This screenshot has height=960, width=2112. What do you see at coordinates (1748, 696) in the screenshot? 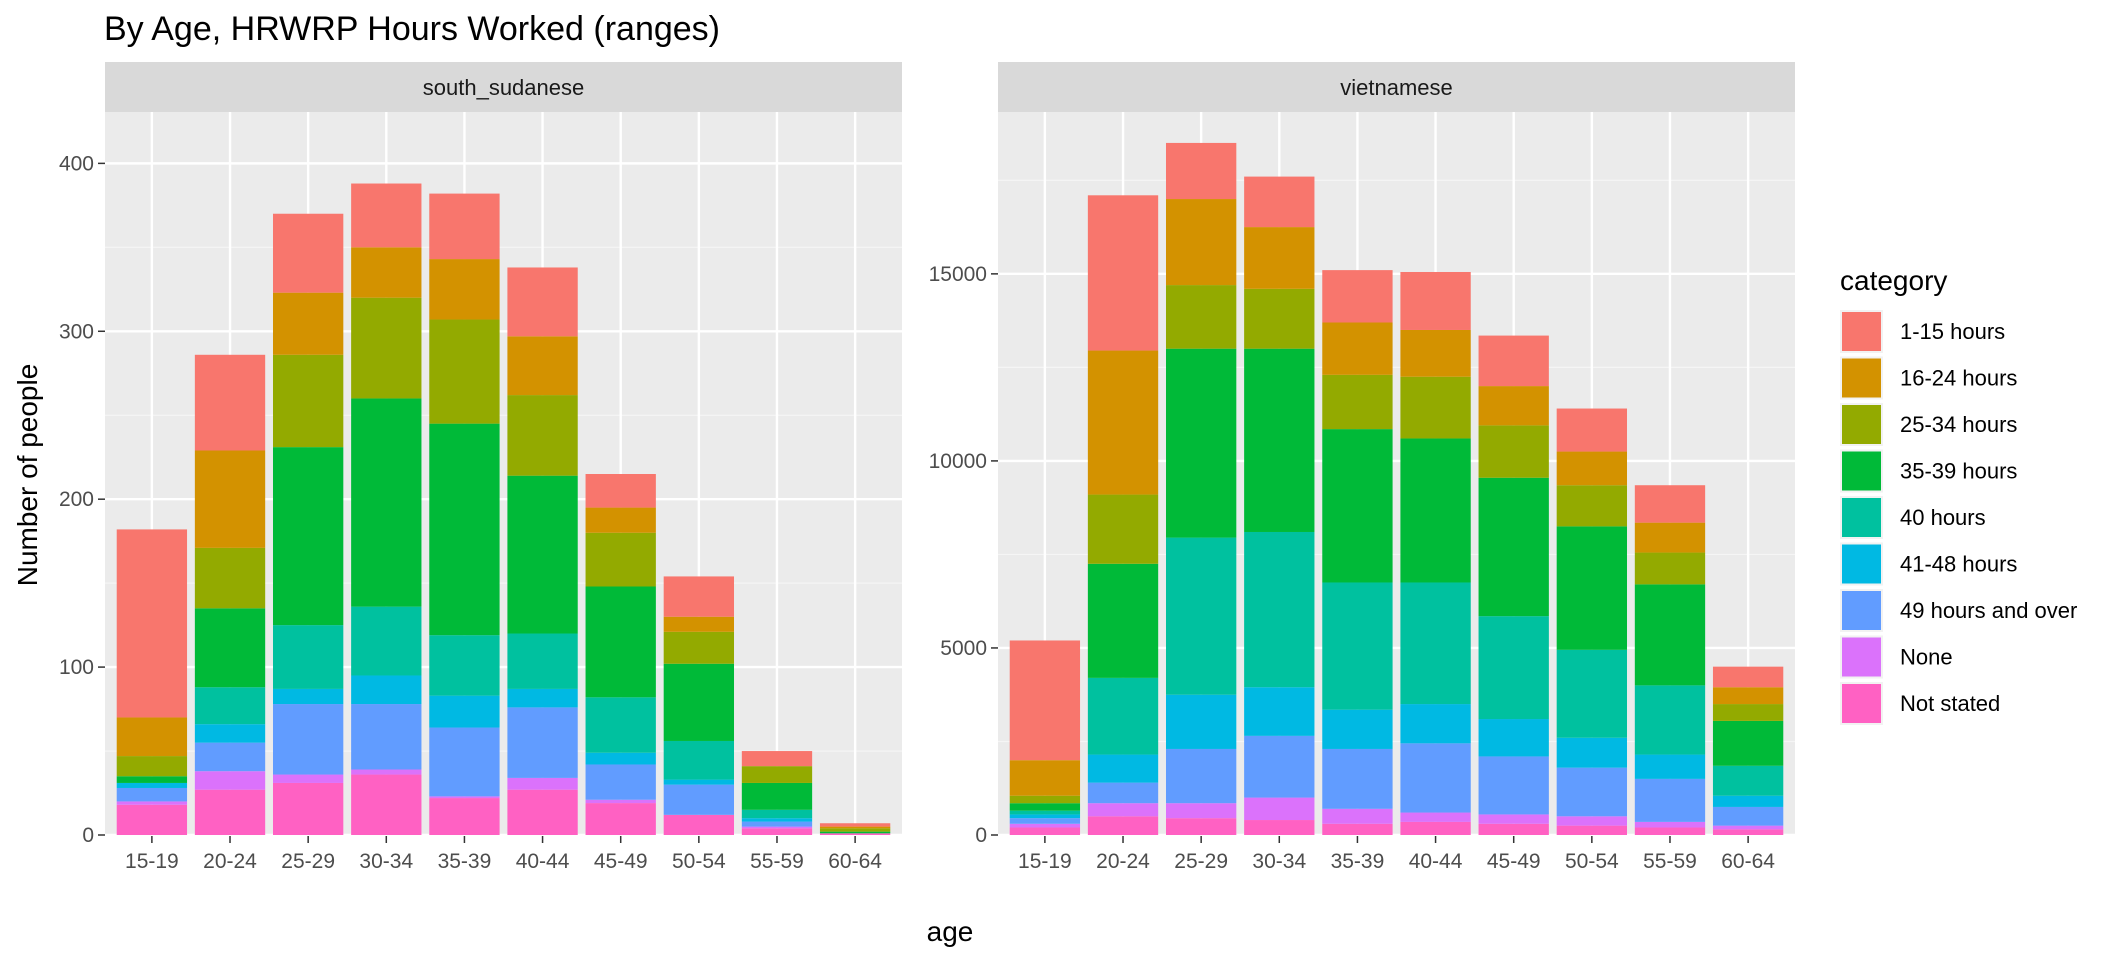
I see `bar-segment-60-64-16-24-hours` at bounding box center [1748, 696].